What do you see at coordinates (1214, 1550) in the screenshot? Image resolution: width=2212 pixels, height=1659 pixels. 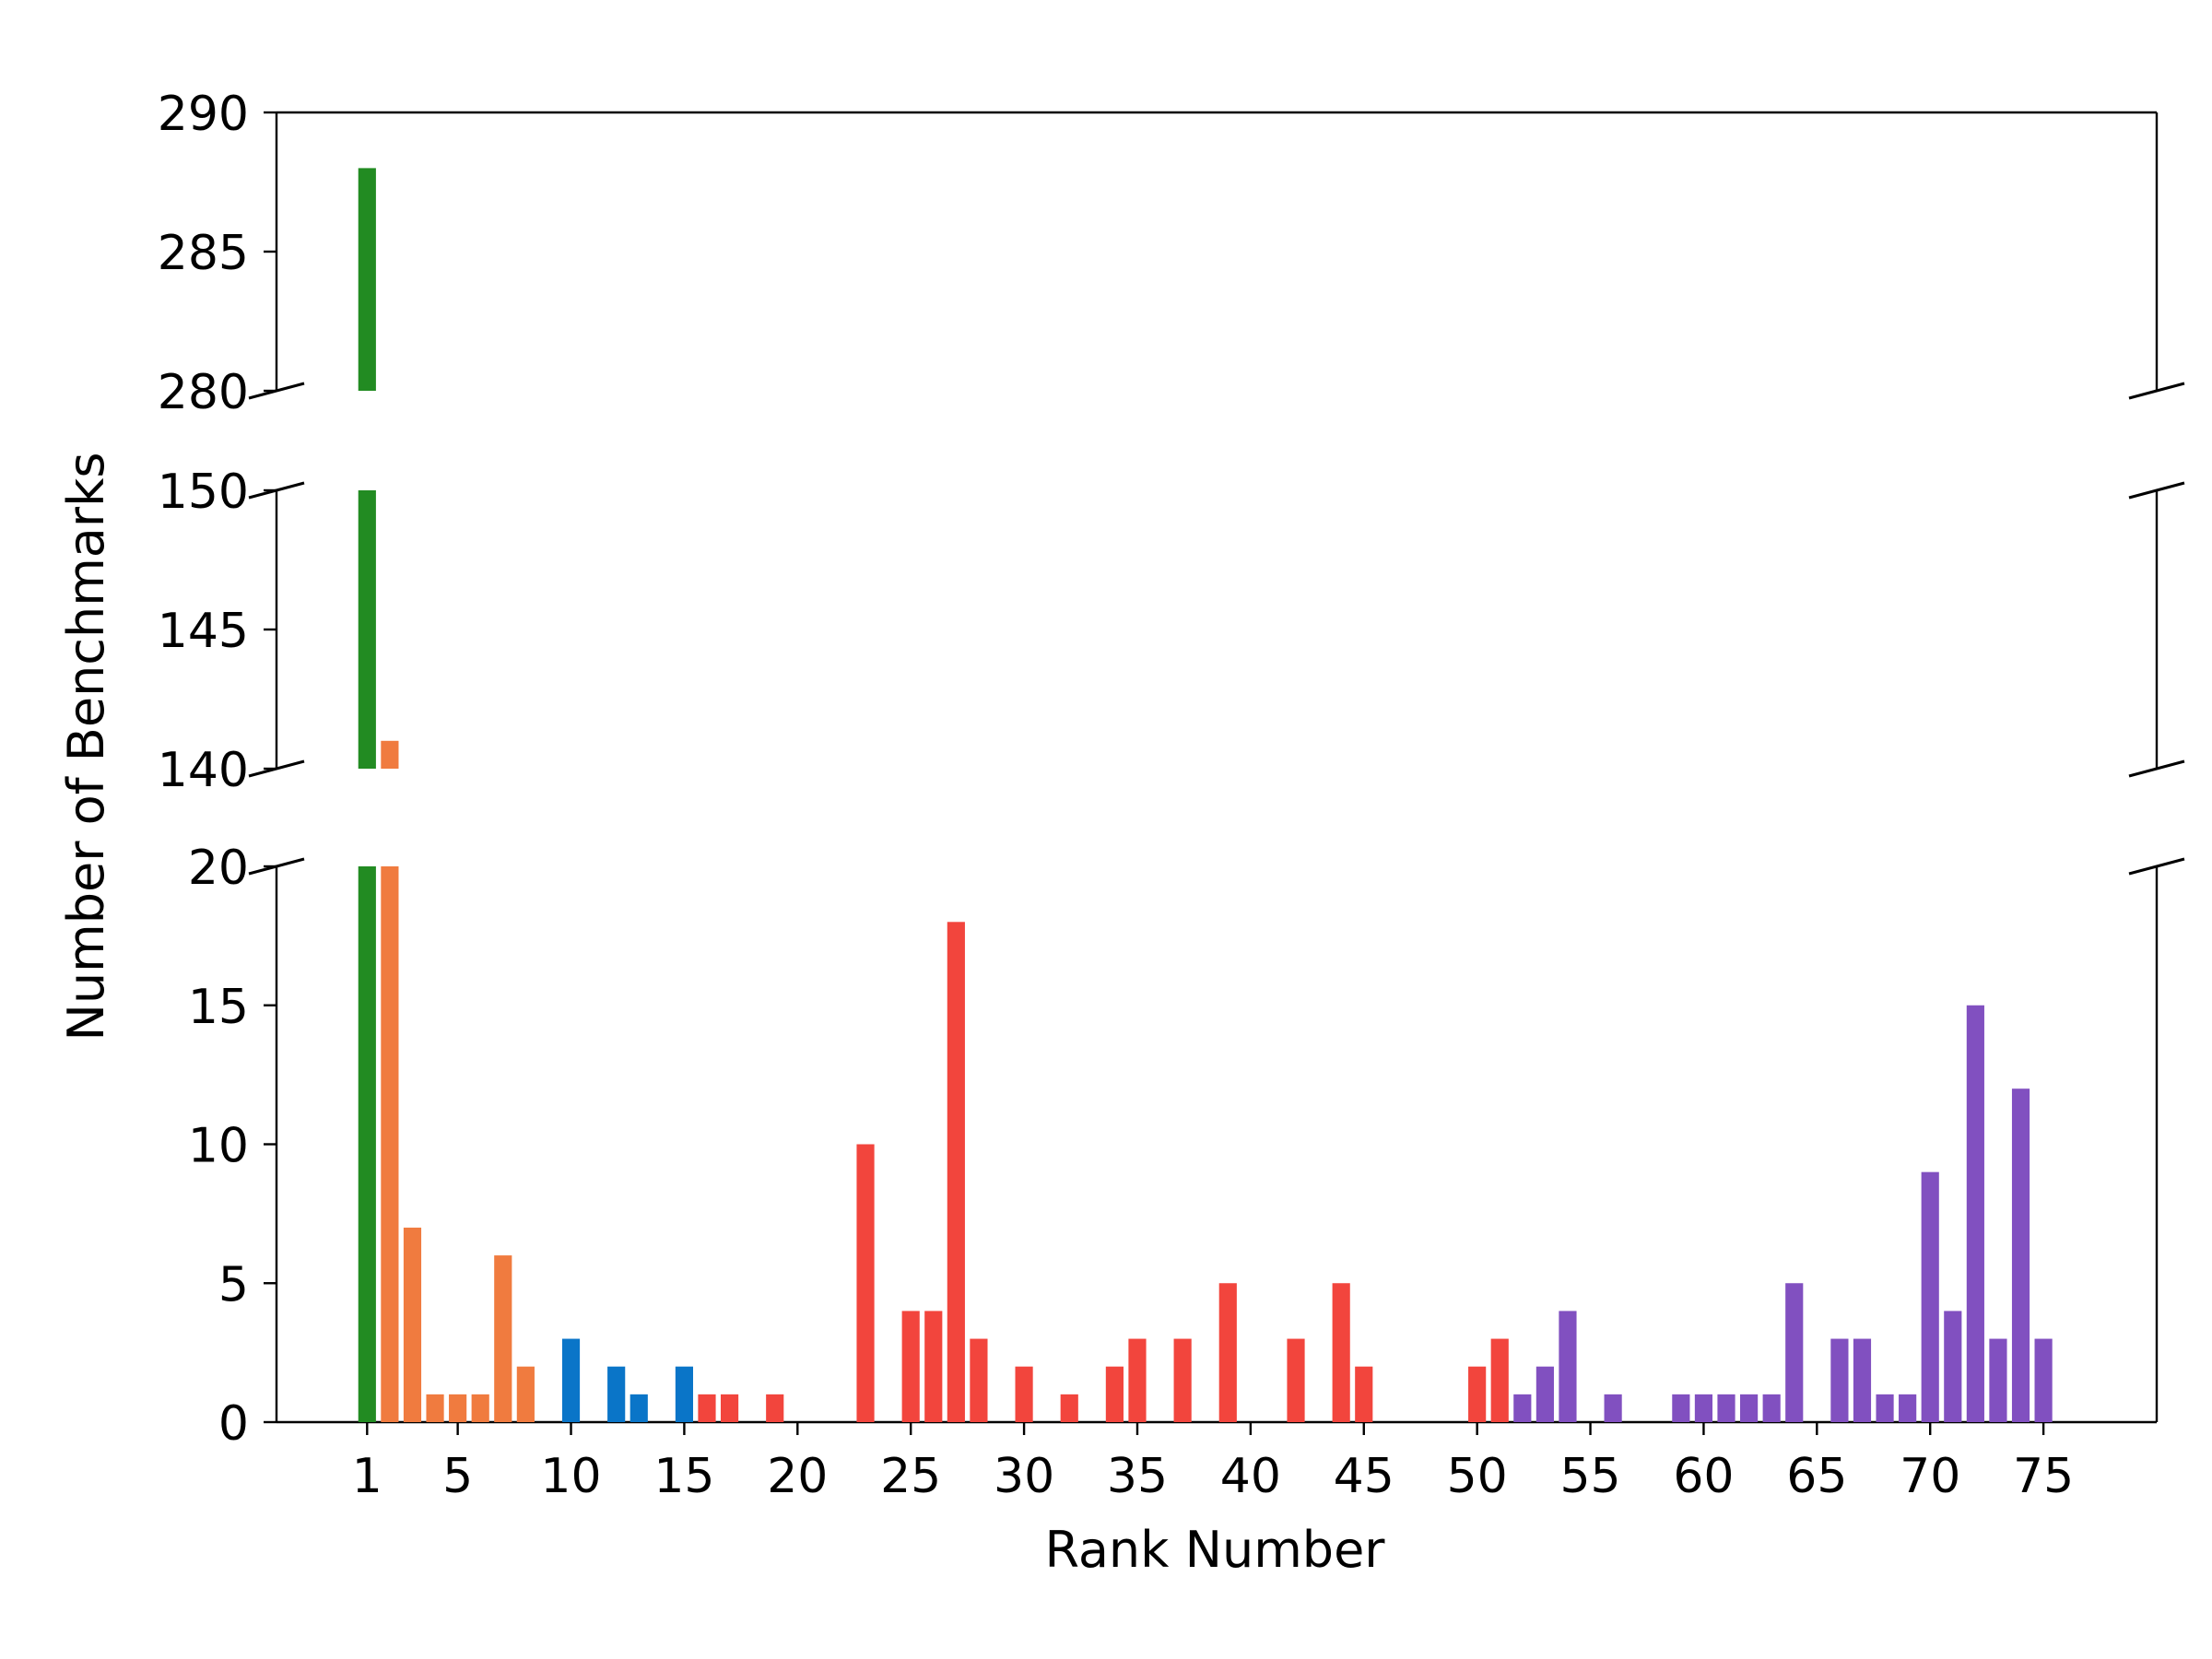 I see `x-axis-label: Rank Number` at bounding box center [1214, 1550].